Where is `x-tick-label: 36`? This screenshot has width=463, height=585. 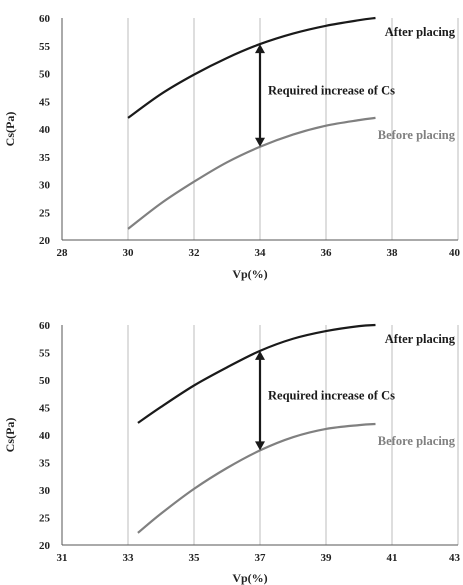 x-tick-label: 36 is located at coordinates (327, 253).